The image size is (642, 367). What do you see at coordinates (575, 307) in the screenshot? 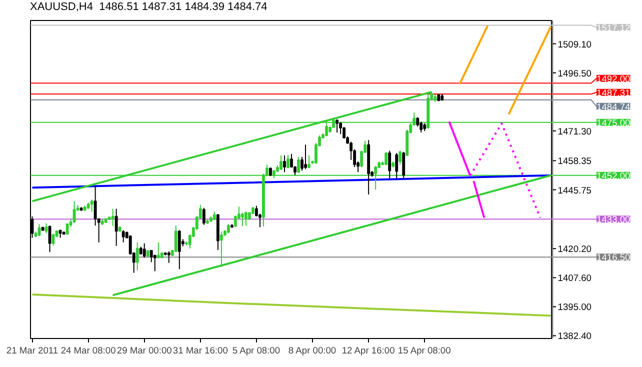
I see `y-tick-label: 1395.00` at bounding box center [575, 307].